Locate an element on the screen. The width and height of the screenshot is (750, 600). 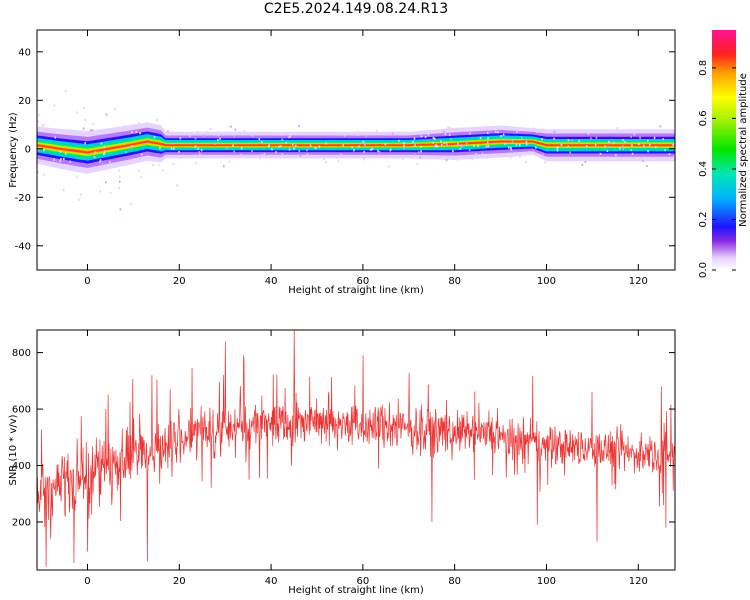
heatmap-ytick-label: 20 is located at coordinates (24, 101).